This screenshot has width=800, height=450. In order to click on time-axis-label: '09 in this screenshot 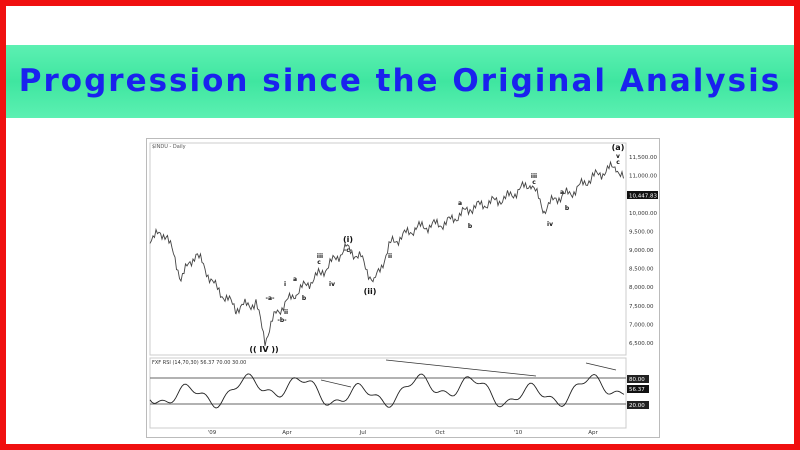, I will do `click(212, 433)`.